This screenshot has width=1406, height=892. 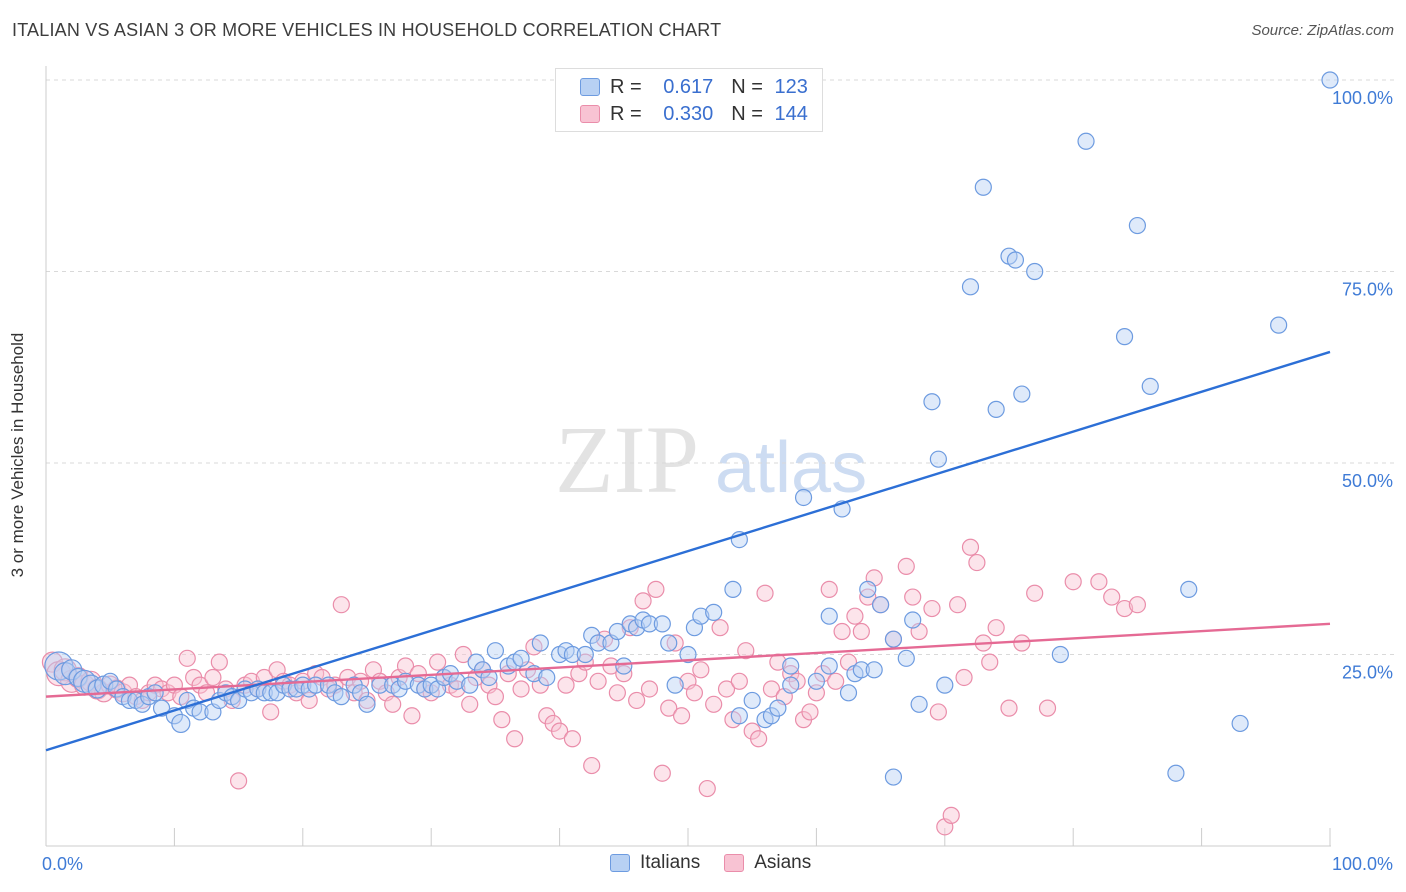 I want to click on y-tick-label: 50.0%, so click(x=1367, y=481).